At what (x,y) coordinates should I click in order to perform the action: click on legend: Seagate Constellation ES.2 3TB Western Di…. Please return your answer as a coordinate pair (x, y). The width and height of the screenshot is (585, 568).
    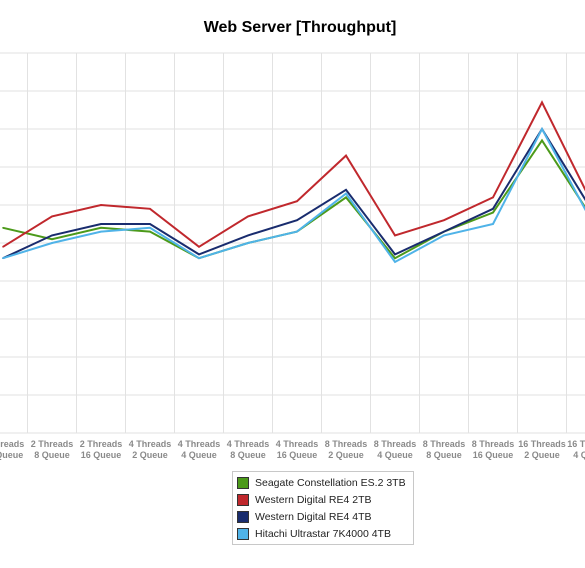
    Looking at the image, I should click on (323, 508).